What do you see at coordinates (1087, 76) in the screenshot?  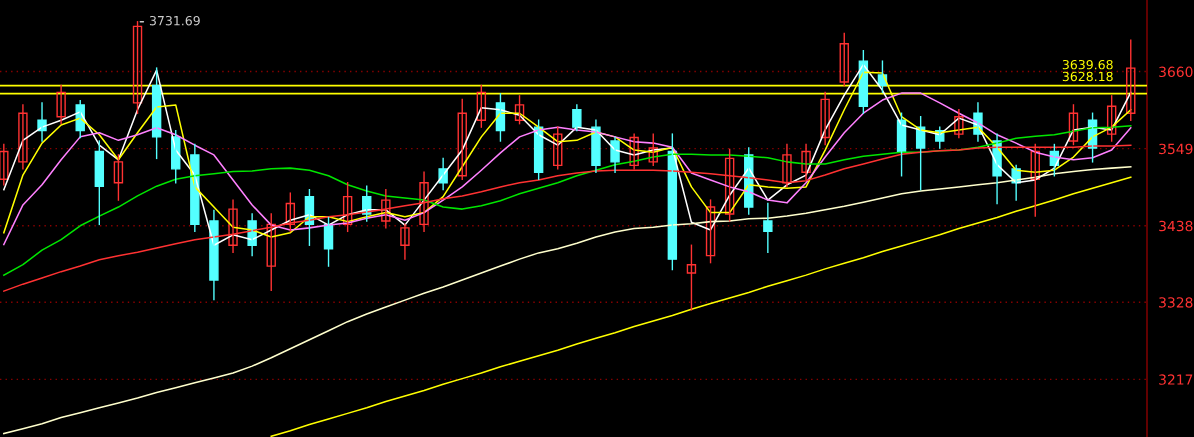 I see `ref-line-label: 3628.18` at bounding box center [1087, 76].